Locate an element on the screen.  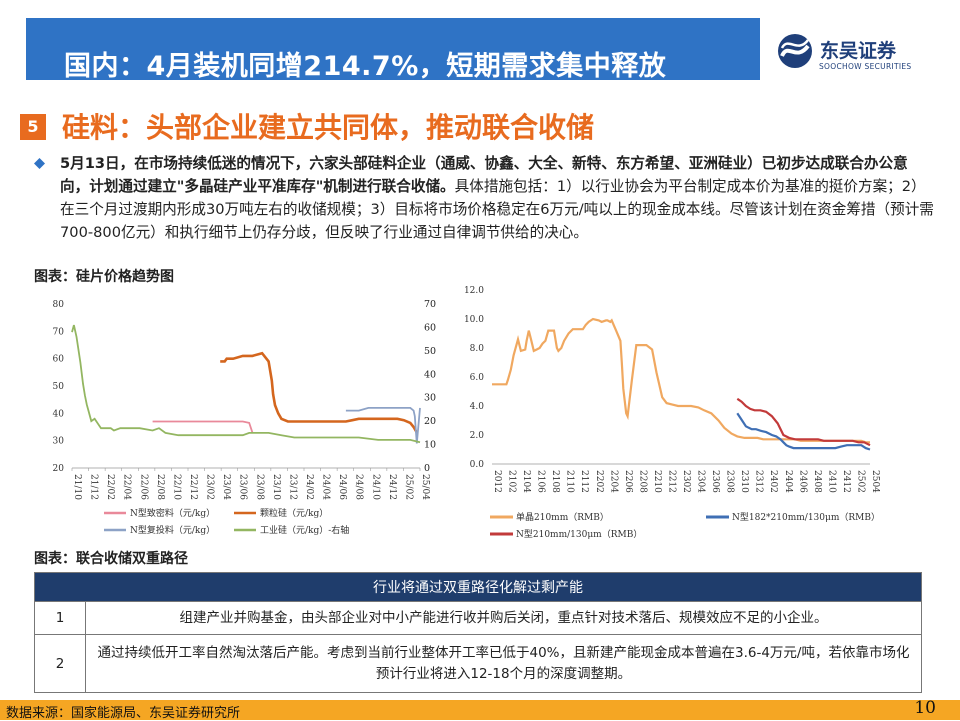
x-tick-label: 2304 is located at coordinates (701, 481).